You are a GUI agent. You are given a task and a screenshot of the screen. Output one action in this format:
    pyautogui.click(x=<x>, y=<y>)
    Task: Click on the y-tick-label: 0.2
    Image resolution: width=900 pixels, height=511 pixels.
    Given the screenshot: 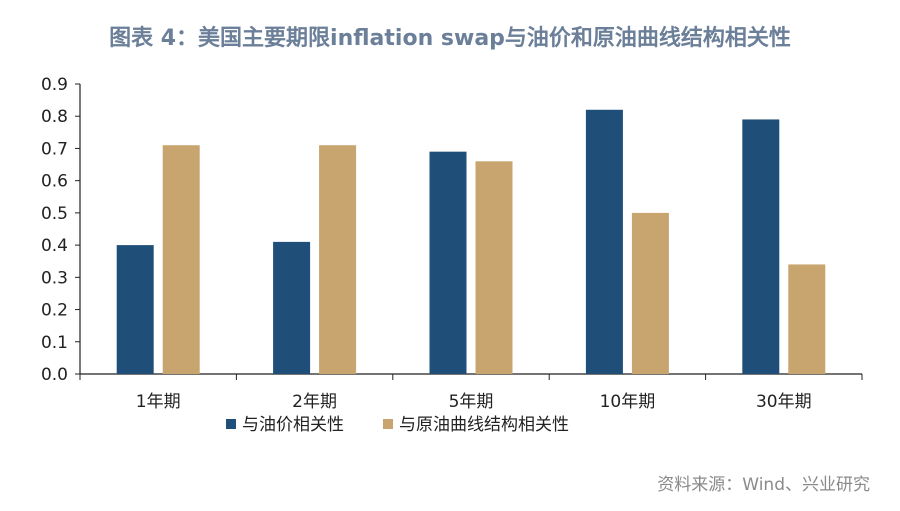 What is the action you would take?
    pyautogui.click(x=54, y=311)
    